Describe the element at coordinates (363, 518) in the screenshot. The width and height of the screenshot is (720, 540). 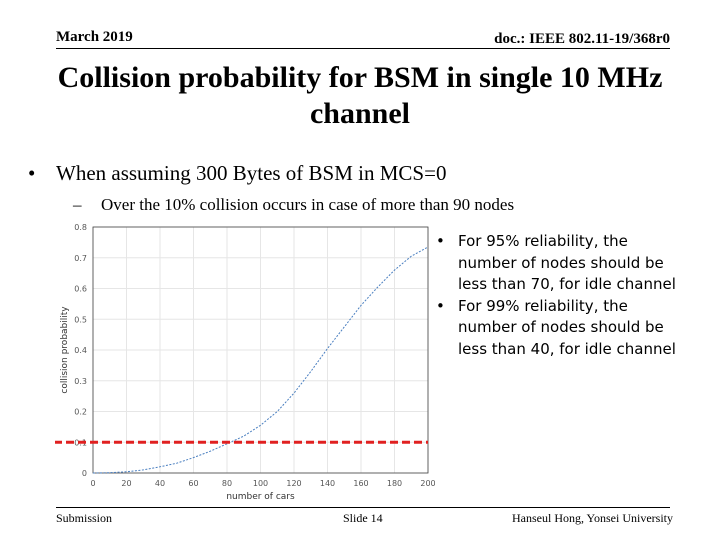
I see `footer-slide-number: Slide 14` at that location.